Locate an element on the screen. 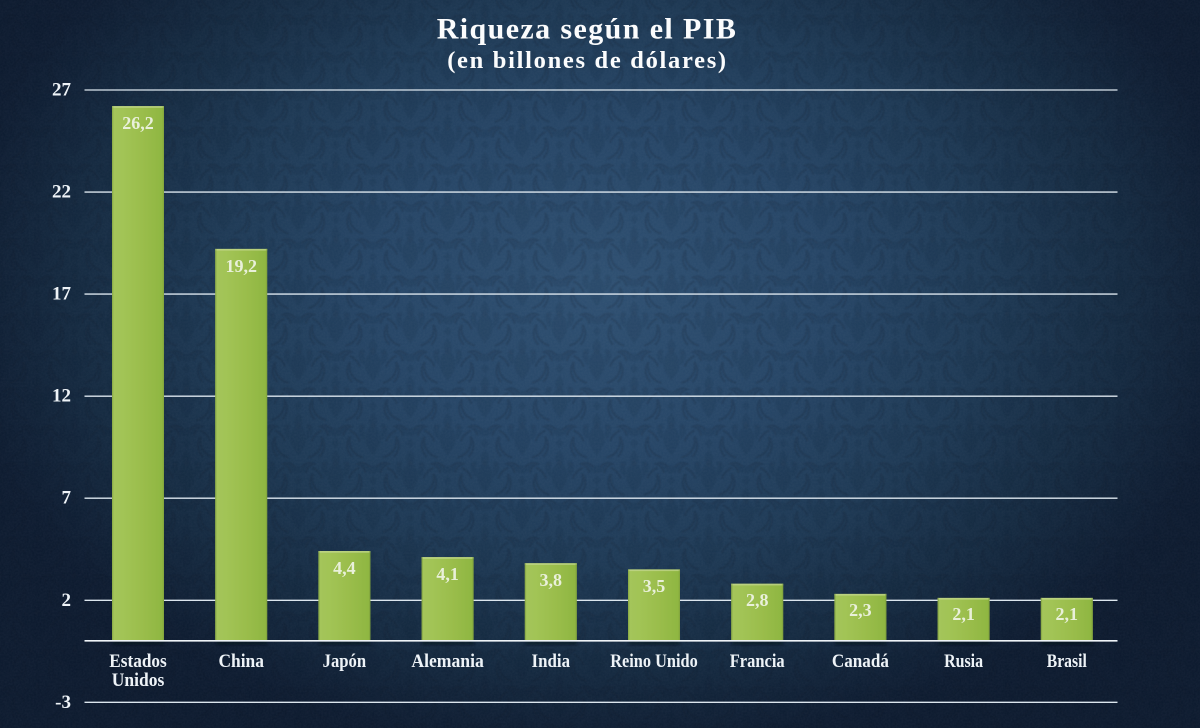 This screenshot has width=1200, height=728. svg-text: Estados is located at coordinates (138, 662).